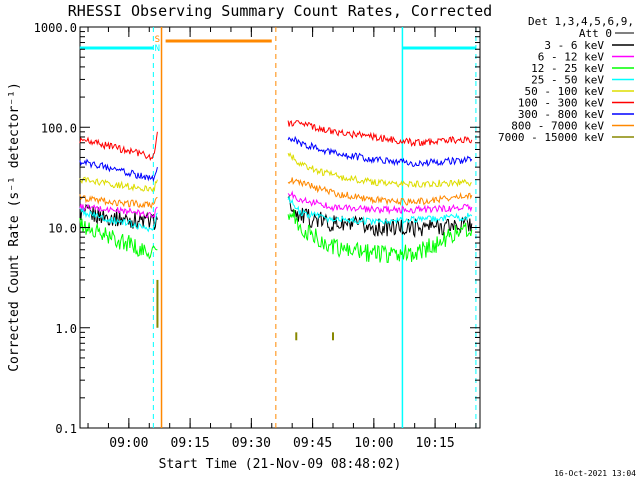 This screenshot has width=640, height=480. What do you see at coordinates (595, 33) in the screenshot?
I see `legend-header-line: Att 0` at bounding box center [595, 33].